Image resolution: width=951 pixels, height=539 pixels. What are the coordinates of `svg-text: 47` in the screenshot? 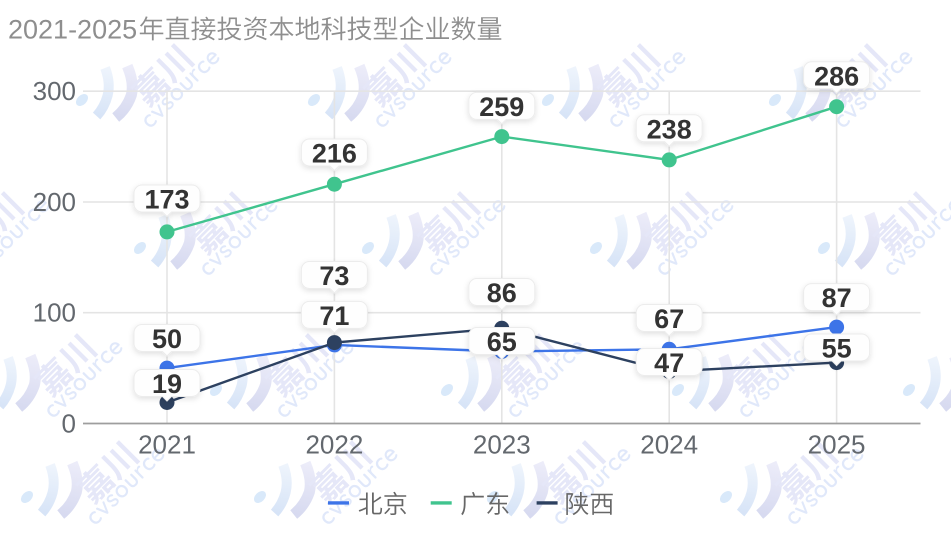 It's located at (669, 363).